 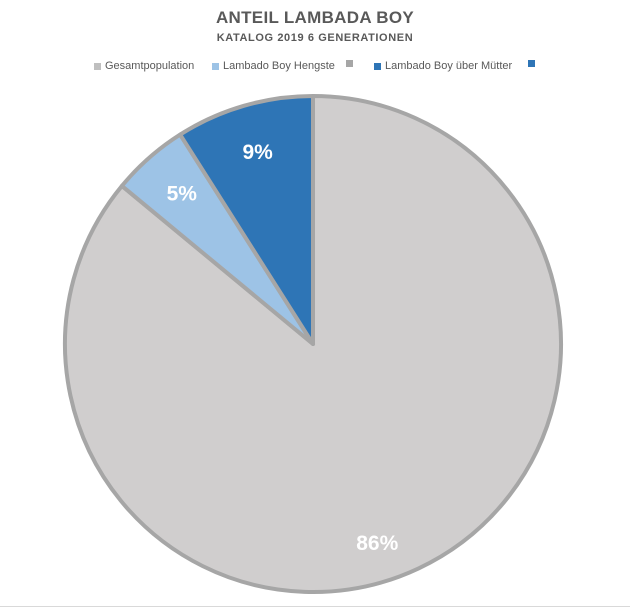 I want to click on chart-title: ANTEIL LAMBADA BOY, so click(x=315, y=17).